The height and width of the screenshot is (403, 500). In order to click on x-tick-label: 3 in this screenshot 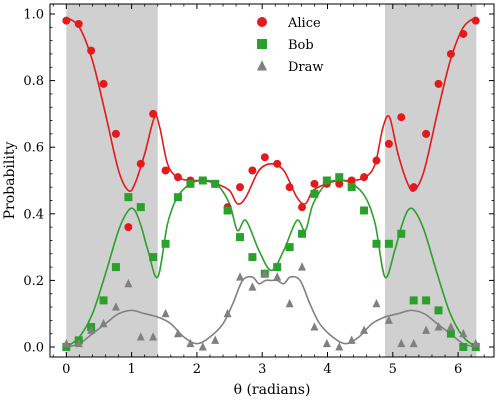, I will do `click(262, 369)`.